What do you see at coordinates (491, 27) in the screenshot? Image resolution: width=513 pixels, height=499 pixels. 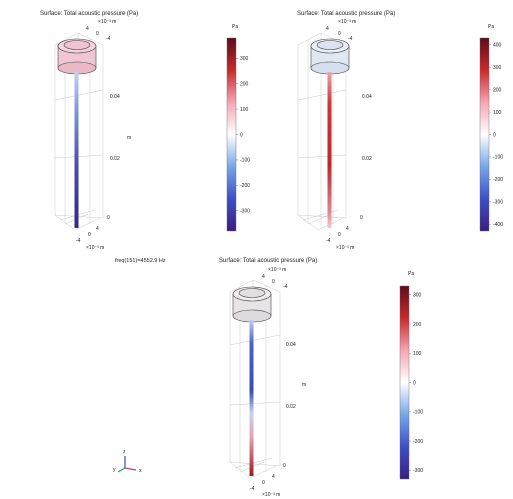 I see `plot-2-colorbar-unit: Pa` at bounding box center [491, 27].